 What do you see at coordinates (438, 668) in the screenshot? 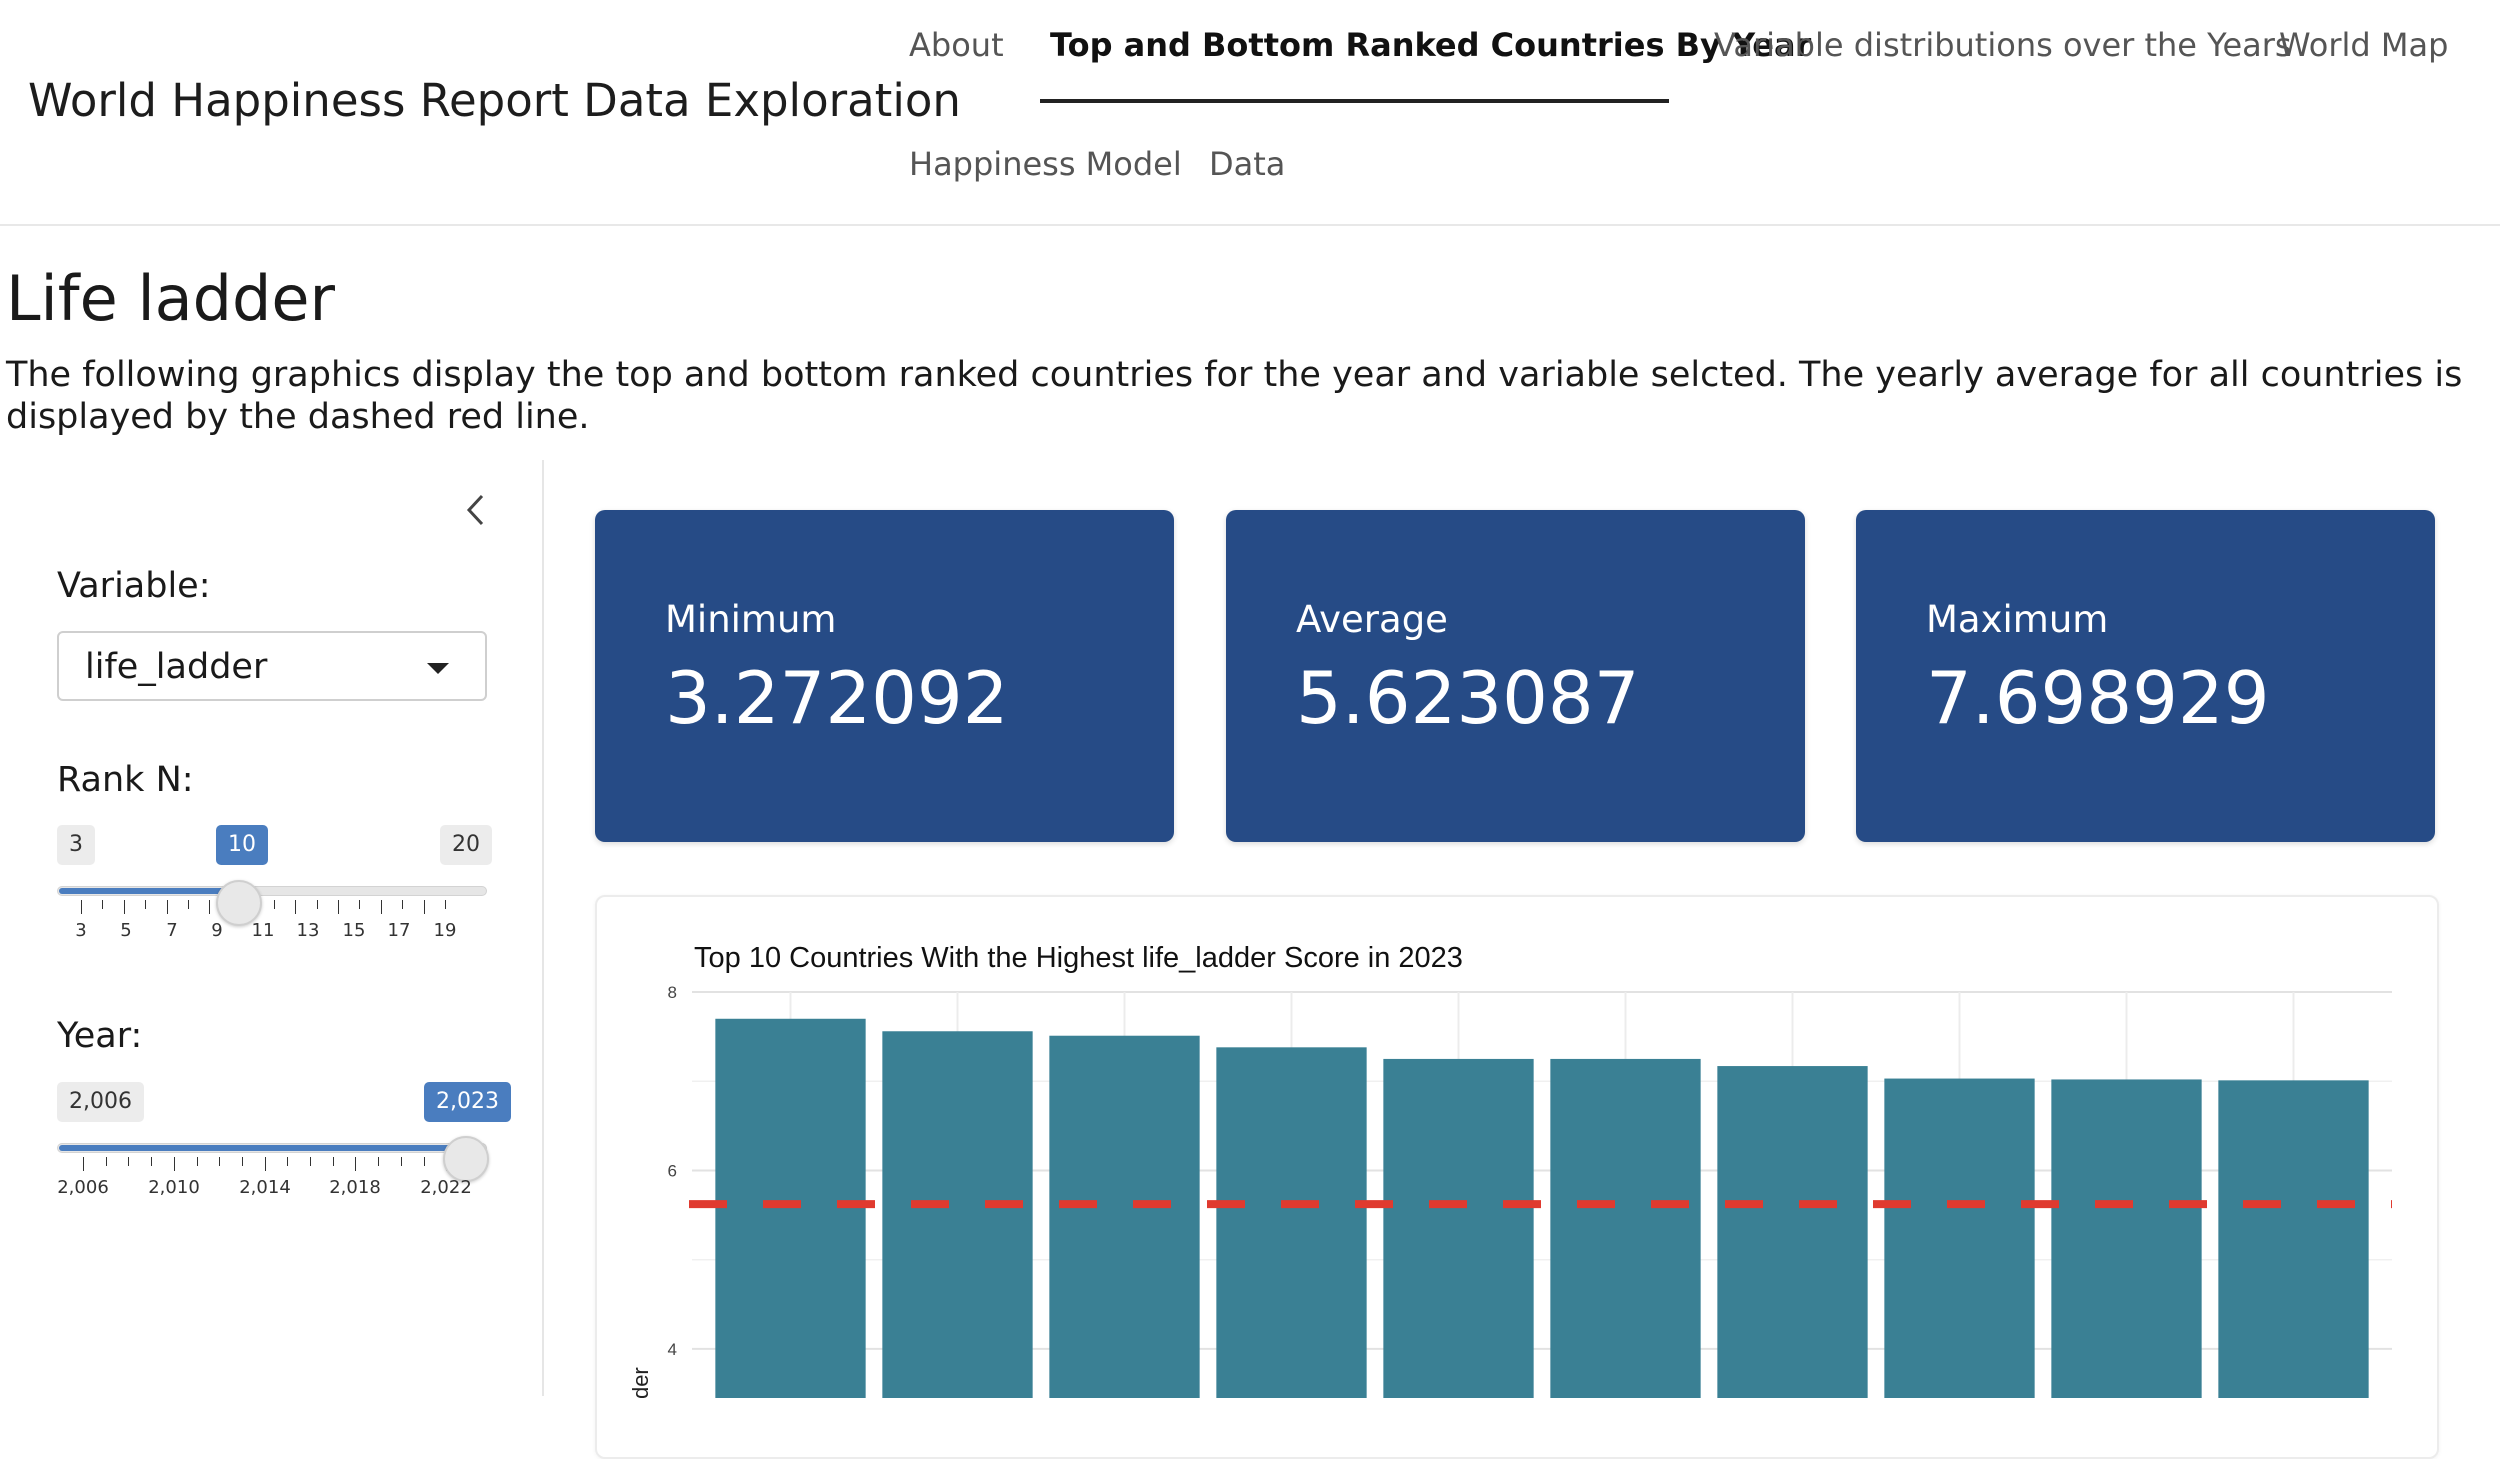
I see `caret-down-icon` at bounding box center [438, 668].